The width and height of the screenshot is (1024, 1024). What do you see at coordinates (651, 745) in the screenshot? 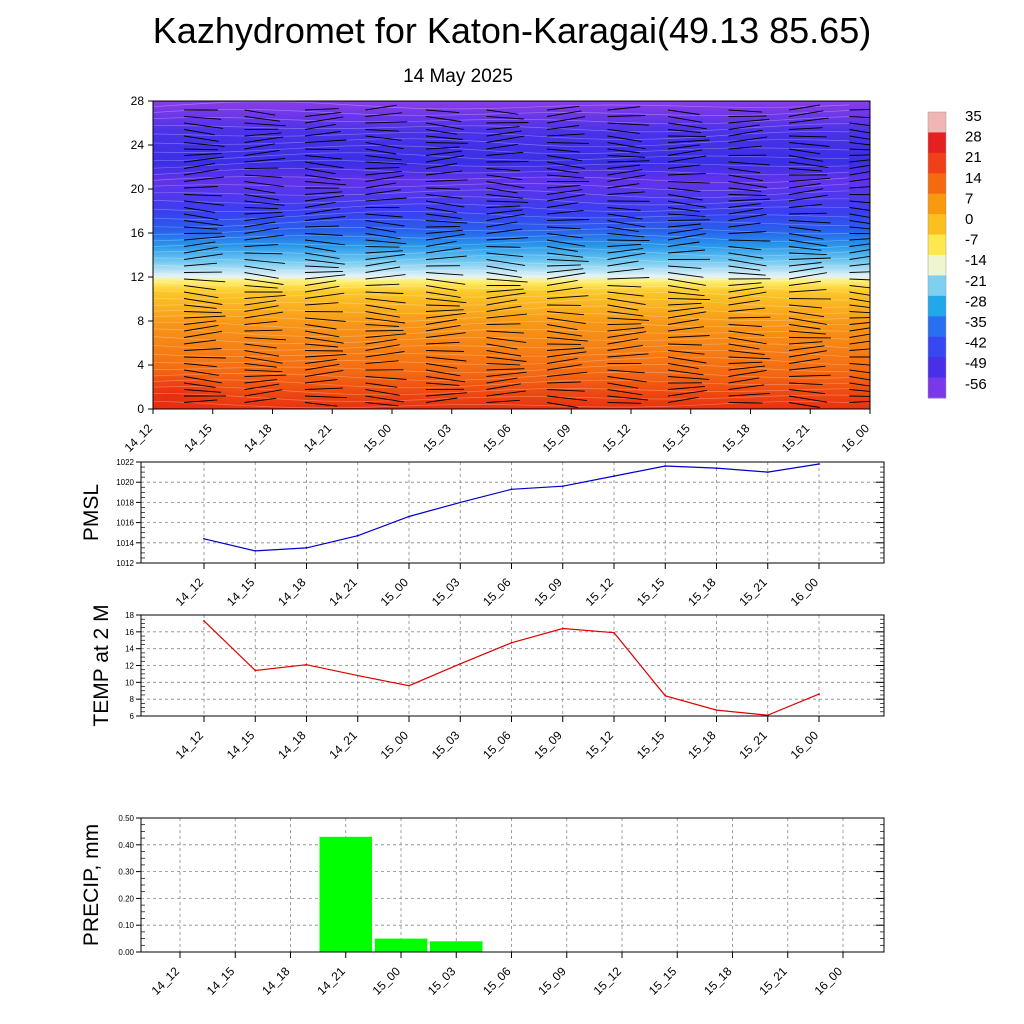
I see `x-tick-label: 15_15` at bounding box center [651, 745].